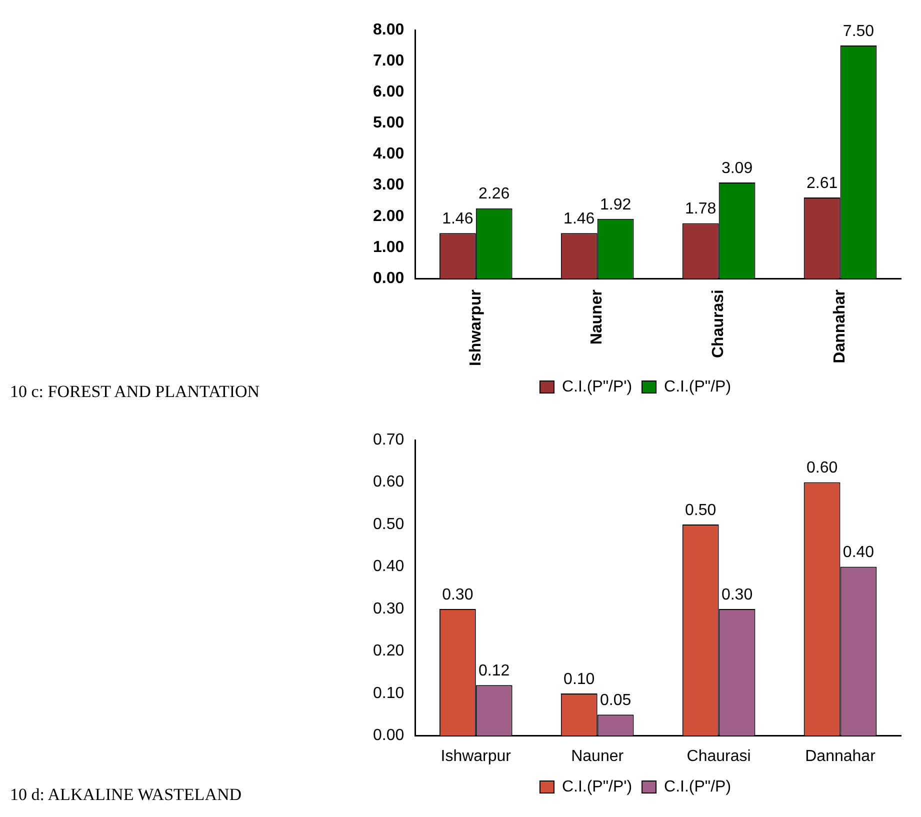 The width and height of the screenshot is (921, 817). I want to click on data-label: 0.60, so click(822, 468).